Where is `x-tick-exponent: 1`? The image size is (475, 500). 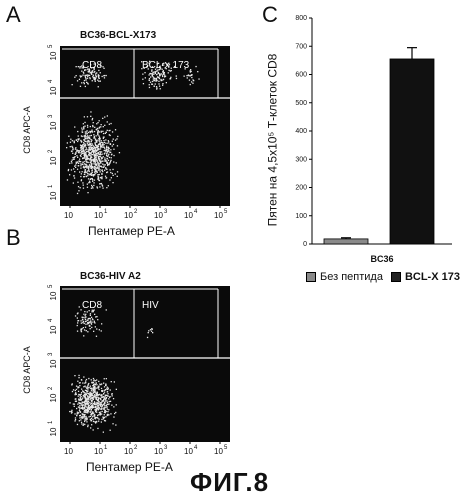 x-tick-exponent: 1 is located at coordinates (106, 212).